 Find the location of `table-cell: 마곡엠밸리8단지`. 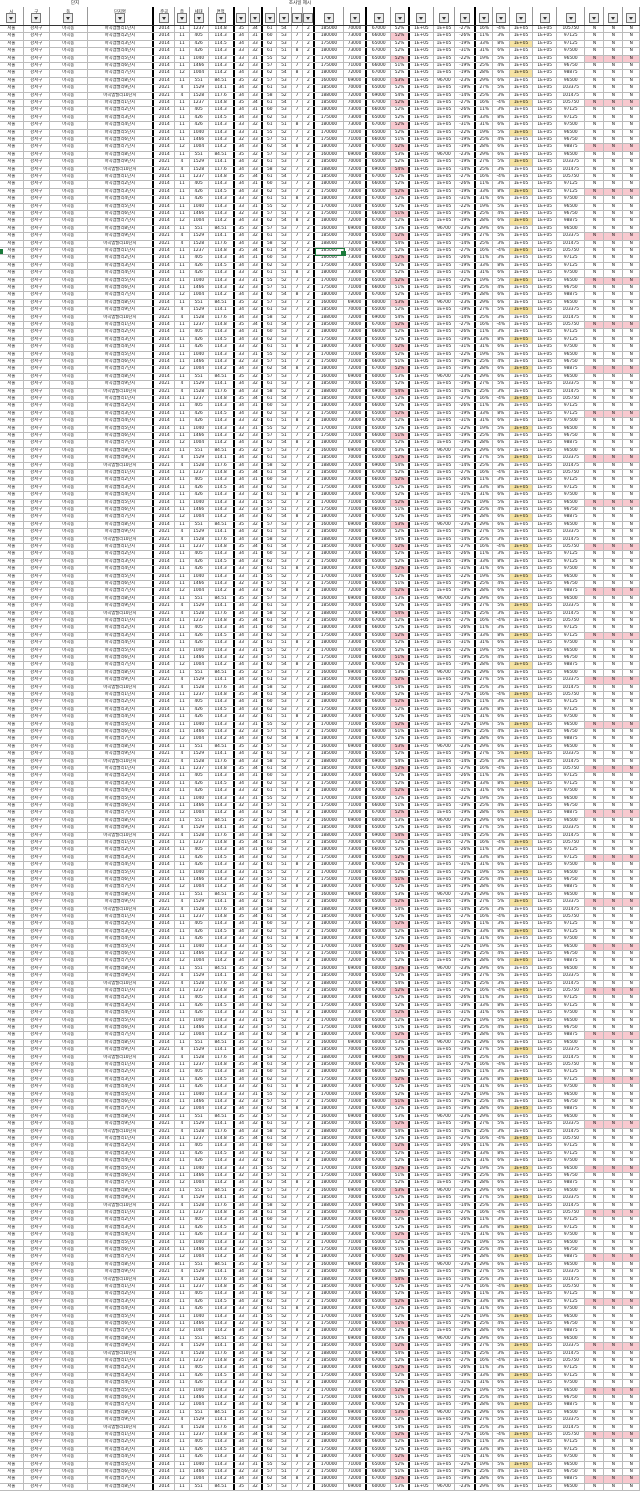

table-cell: 마곡엠밸리8단지 is located at coordinates (121, 303).